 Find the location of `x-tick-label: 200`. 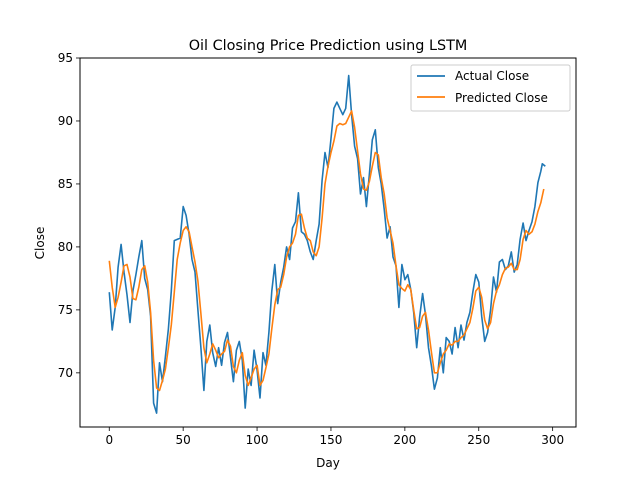

x-tick-label: 200 is located at coordinates (404, 440).